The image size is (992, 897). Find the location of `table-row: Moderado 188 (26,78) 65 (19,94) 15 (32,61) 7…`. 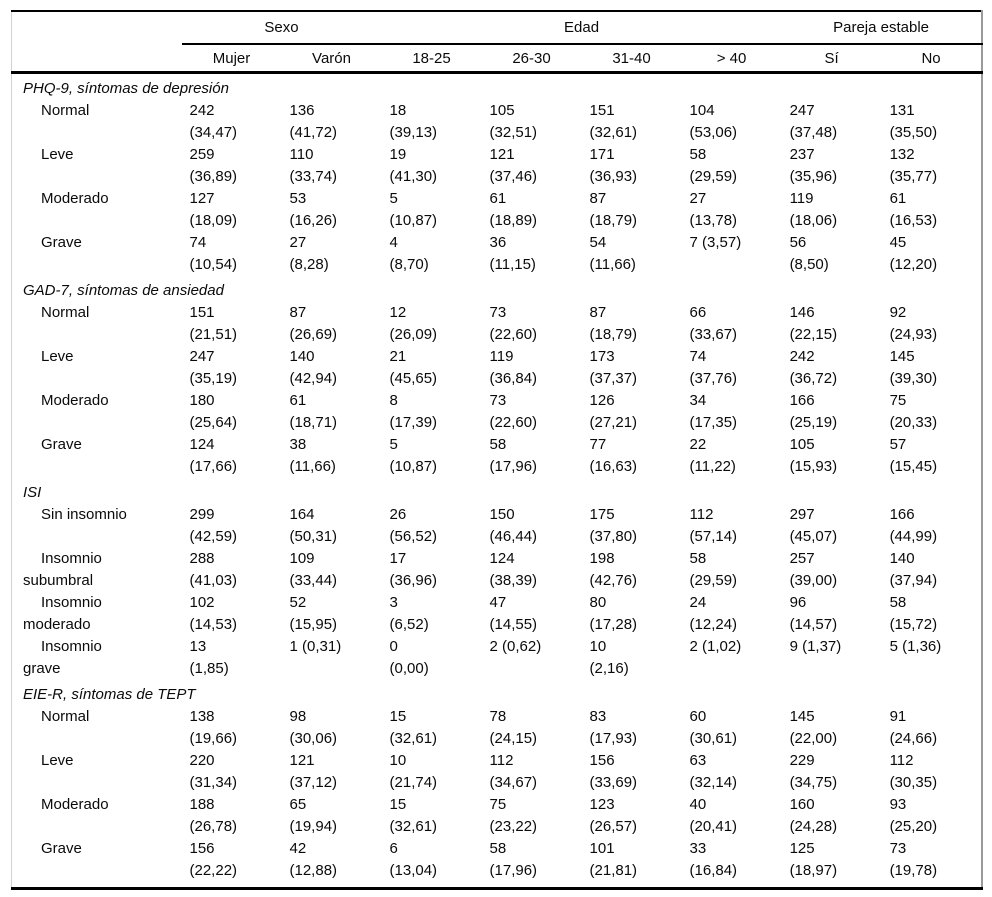

table-row: Moderado 188 (26,78) 65 (19,94) 15 (32,61) 7… is located at coordinates (497, 816).